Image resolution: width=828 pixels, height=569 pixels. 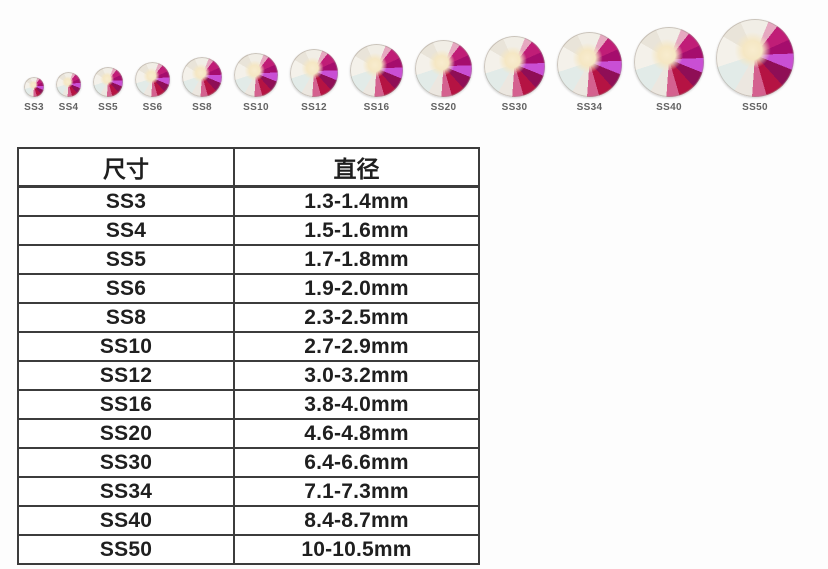 I want to click on table-row: SS6 1.9-2.0mm, so click(x=248, y=288).